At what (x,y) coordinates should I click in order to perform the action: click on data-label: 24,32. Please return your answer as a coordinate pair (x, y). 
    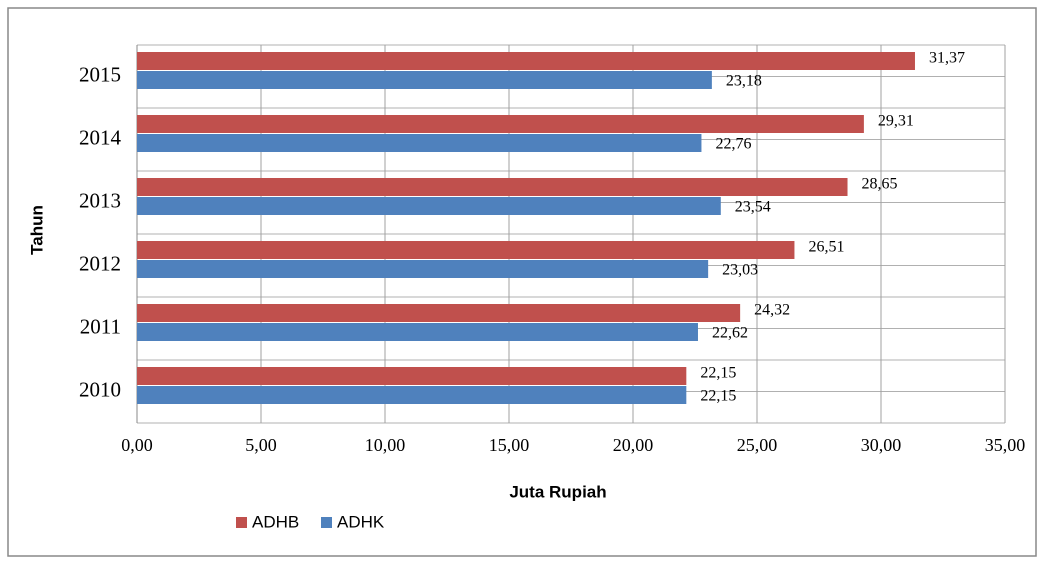
    Looking at the image, I should click on (772, 310).